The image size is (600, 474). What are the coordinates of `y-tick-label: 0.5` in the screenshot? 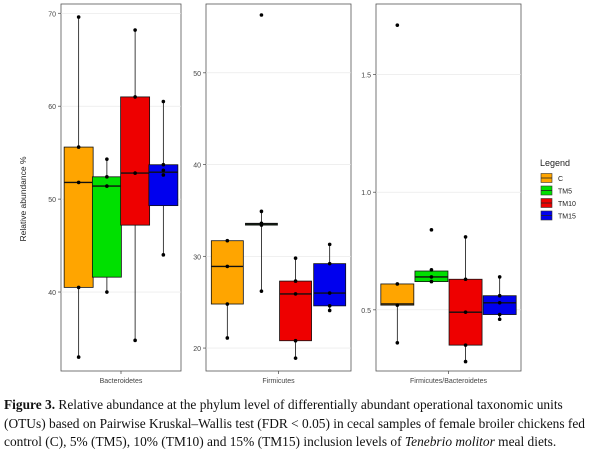 It's located at (366, 311).